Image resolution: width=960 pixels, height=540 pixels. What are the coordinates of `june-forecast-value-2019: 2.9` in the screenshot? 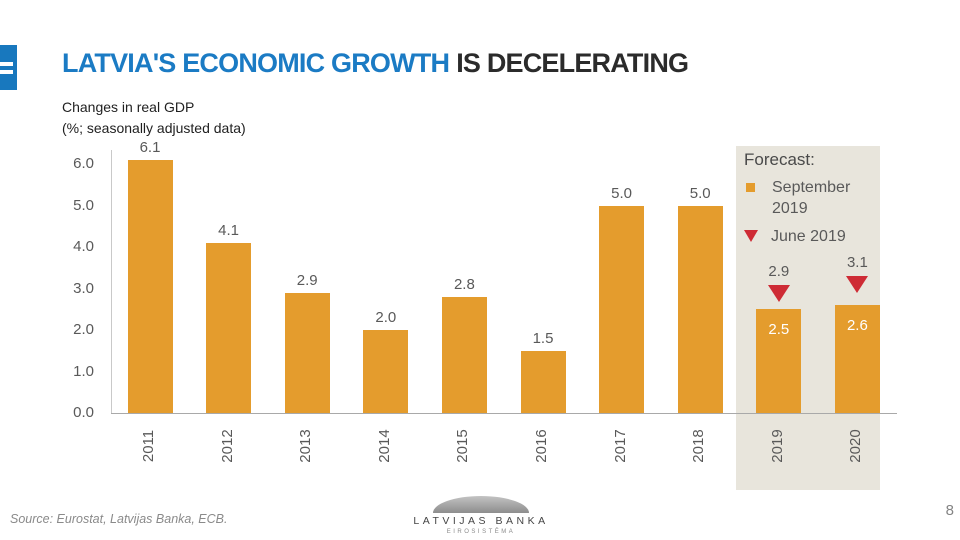 It's located at (779, 271).